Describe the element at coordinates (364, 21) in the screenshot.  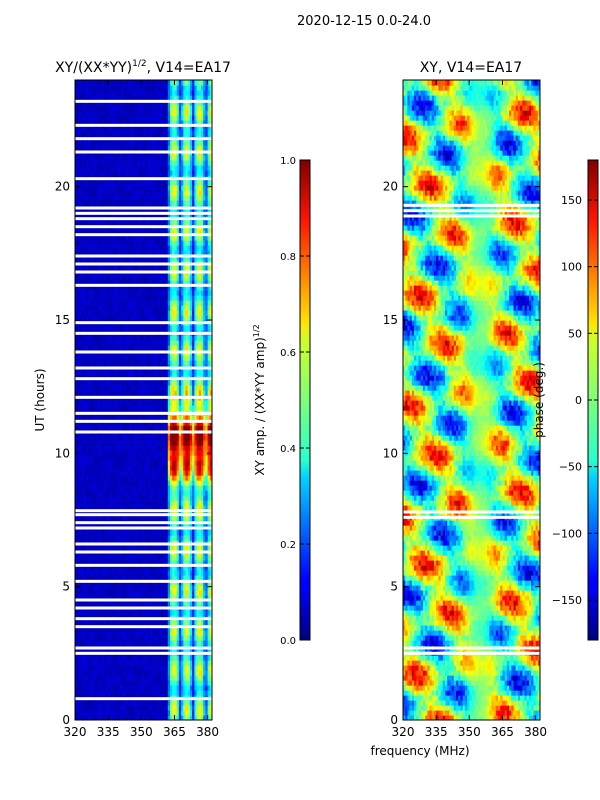
I see `figure-suptitle: 2020-12-15 0.0-24.0` at that location.